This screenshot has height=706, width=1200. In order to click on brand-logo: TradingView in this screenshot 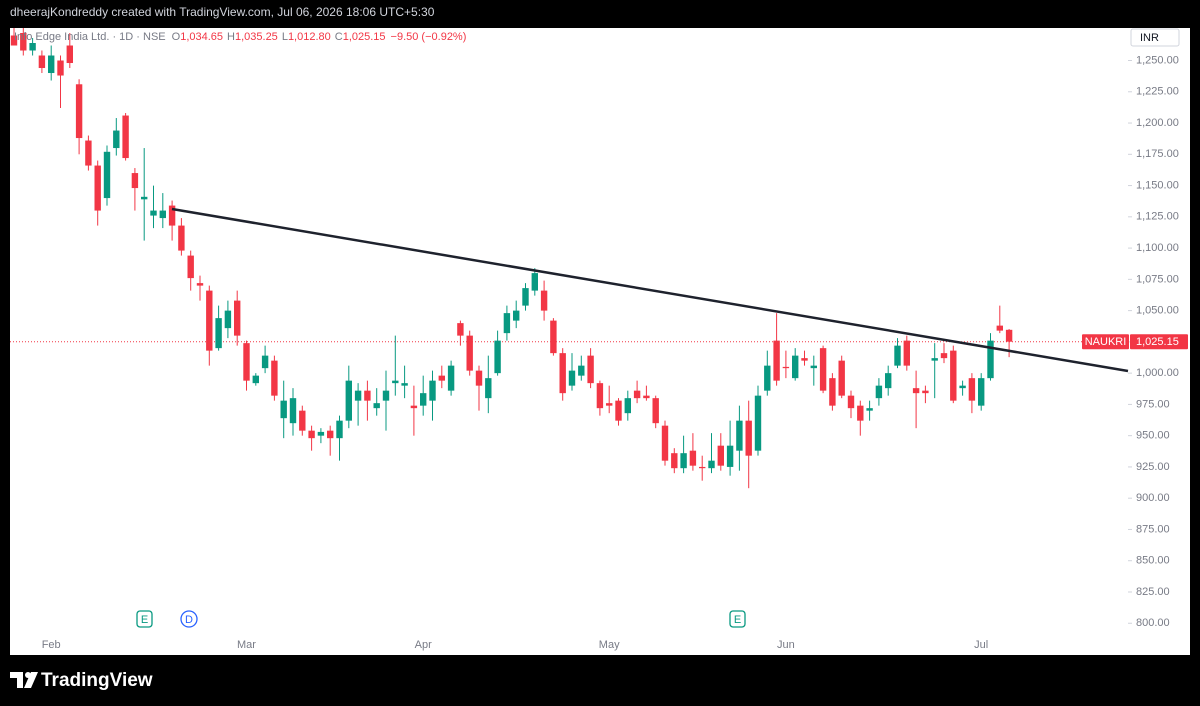, I will do `click(81, 680)`.